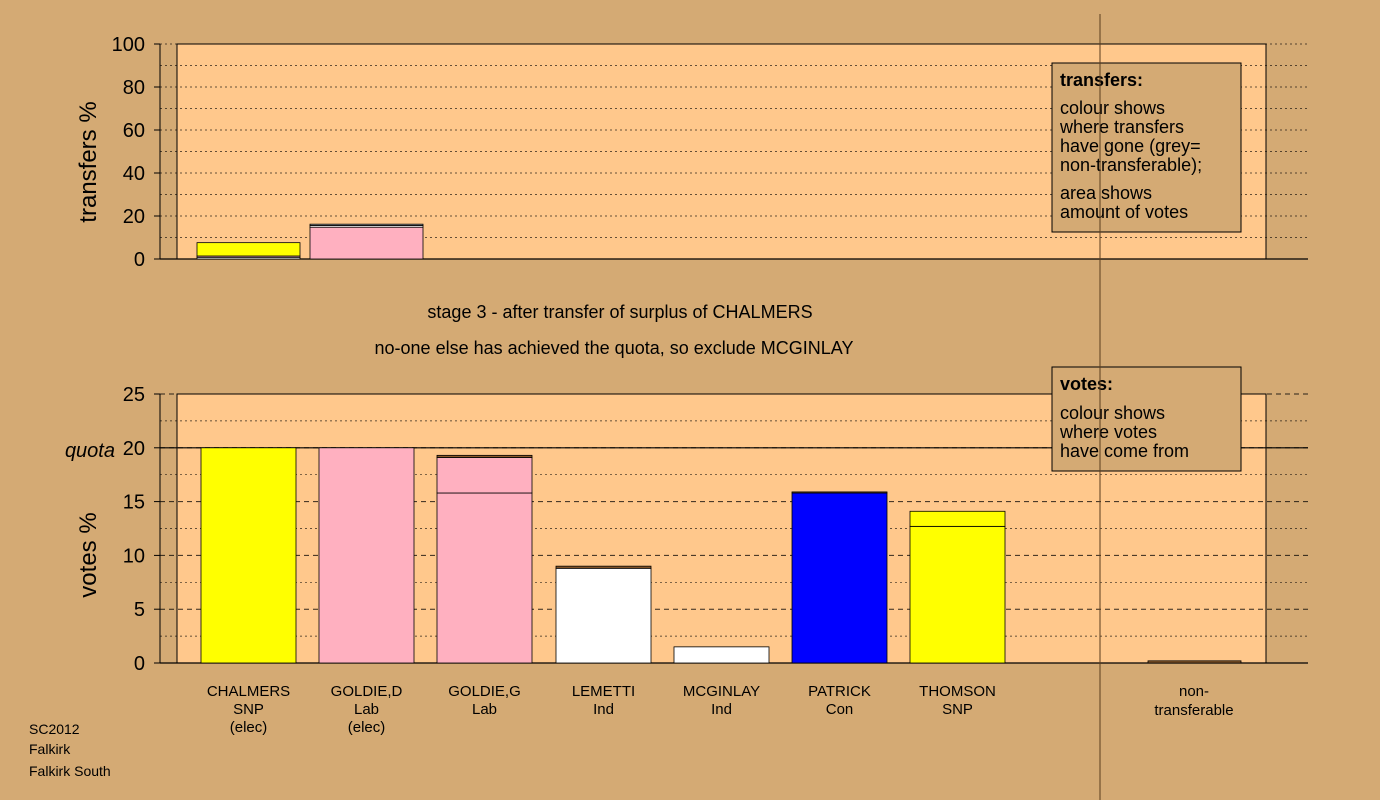 The image size is (1380, 800). I want to click on candidate-name-label: GOLDIE,D, so click(367, 691).